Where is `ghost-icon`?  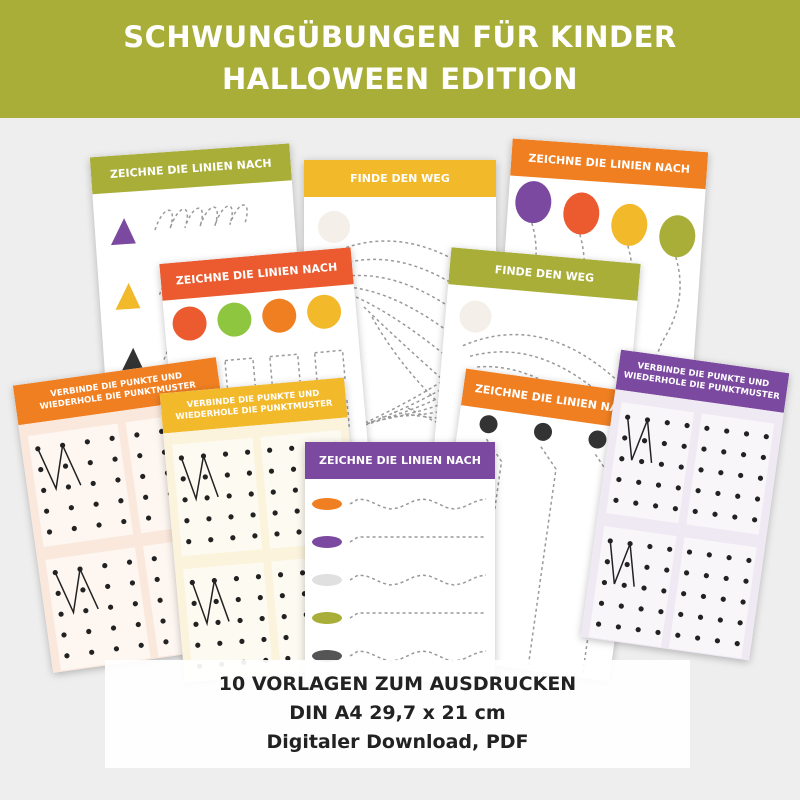 ghost-icon is located at coordinates (334, 227).